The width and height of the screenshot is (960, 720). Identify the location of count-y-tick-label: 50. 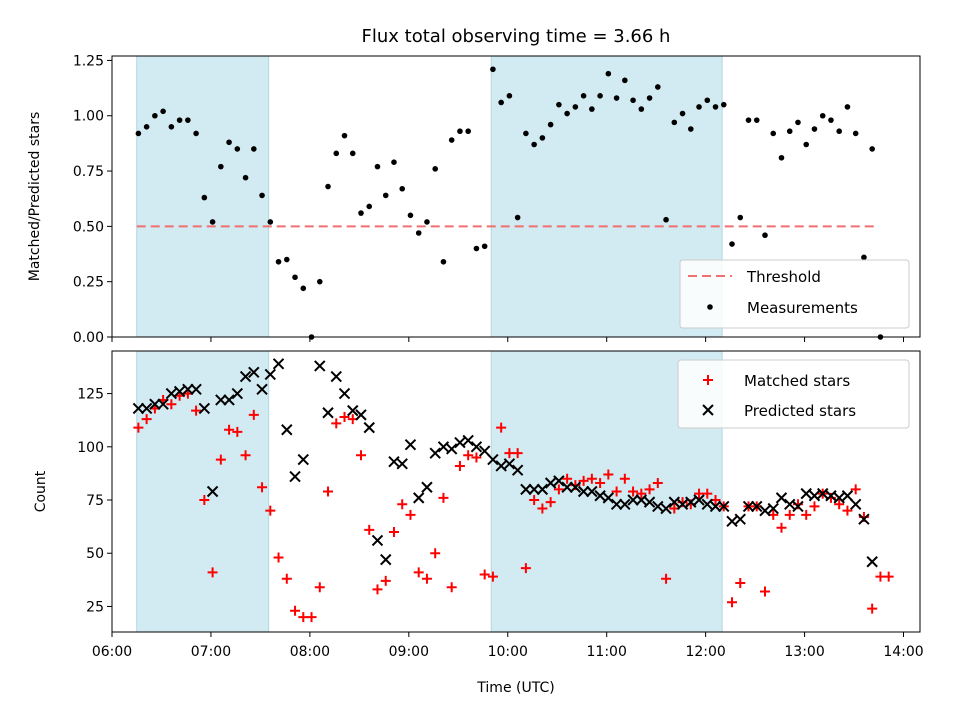
(95, 554).